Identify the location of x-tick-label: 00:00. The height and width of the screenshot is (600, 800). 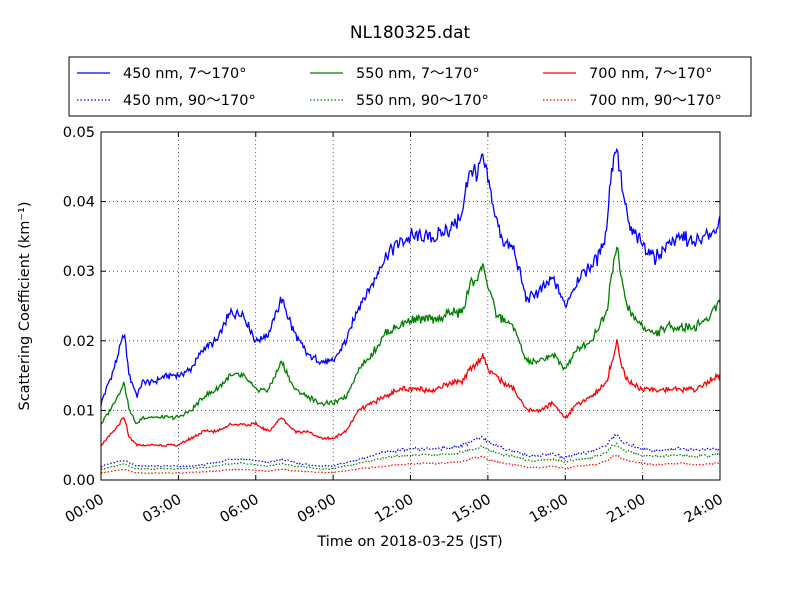
(85, 509).